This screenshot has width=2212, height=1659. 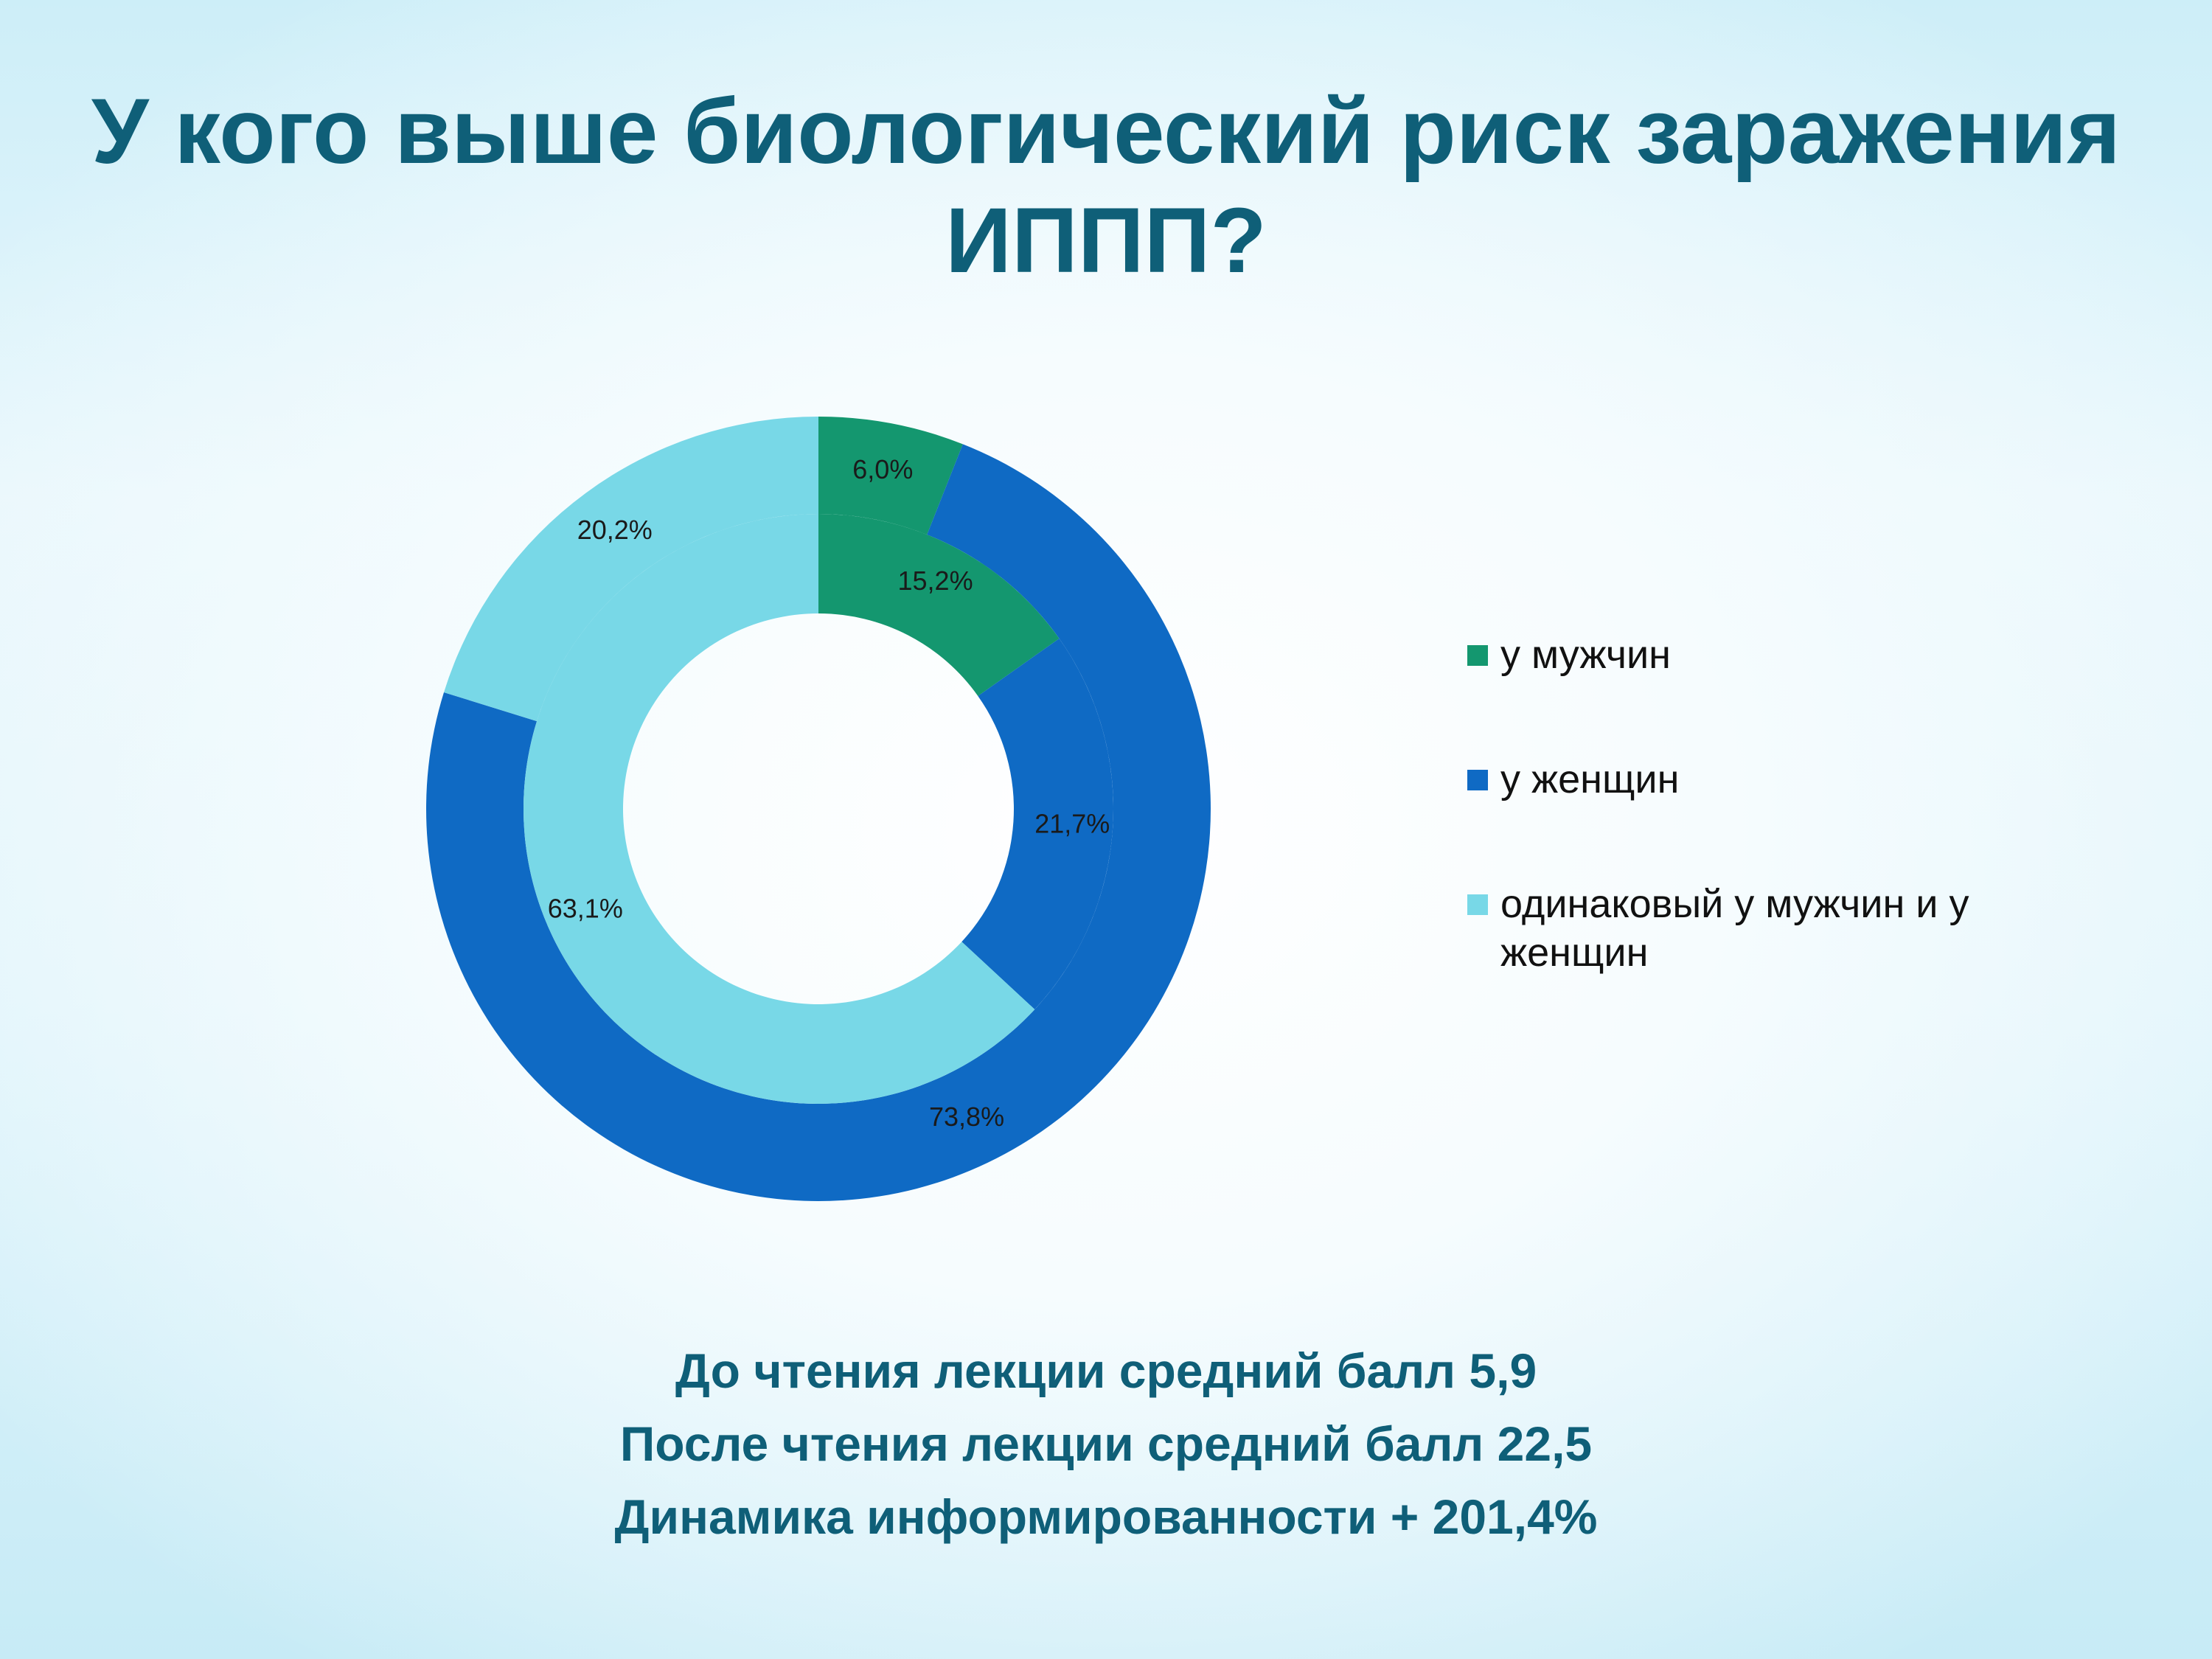 What do you see at coordinates (1477, 780) in the screenshot?
I see `legend-swatch-women` at bounding box center [1477, 780].